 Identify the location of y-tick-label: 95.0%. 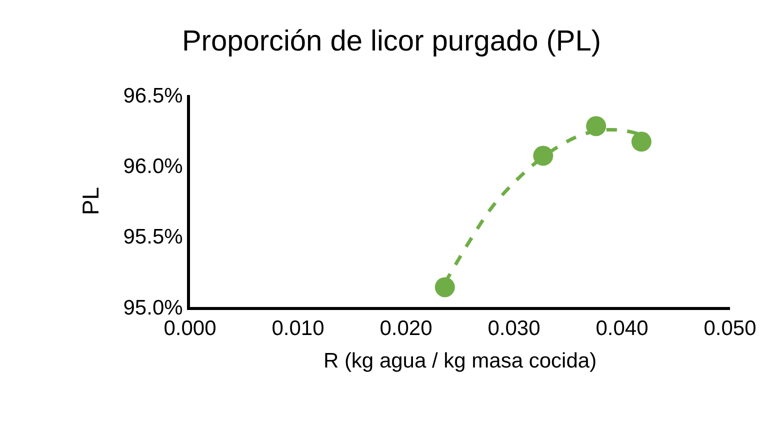
(153, 308).